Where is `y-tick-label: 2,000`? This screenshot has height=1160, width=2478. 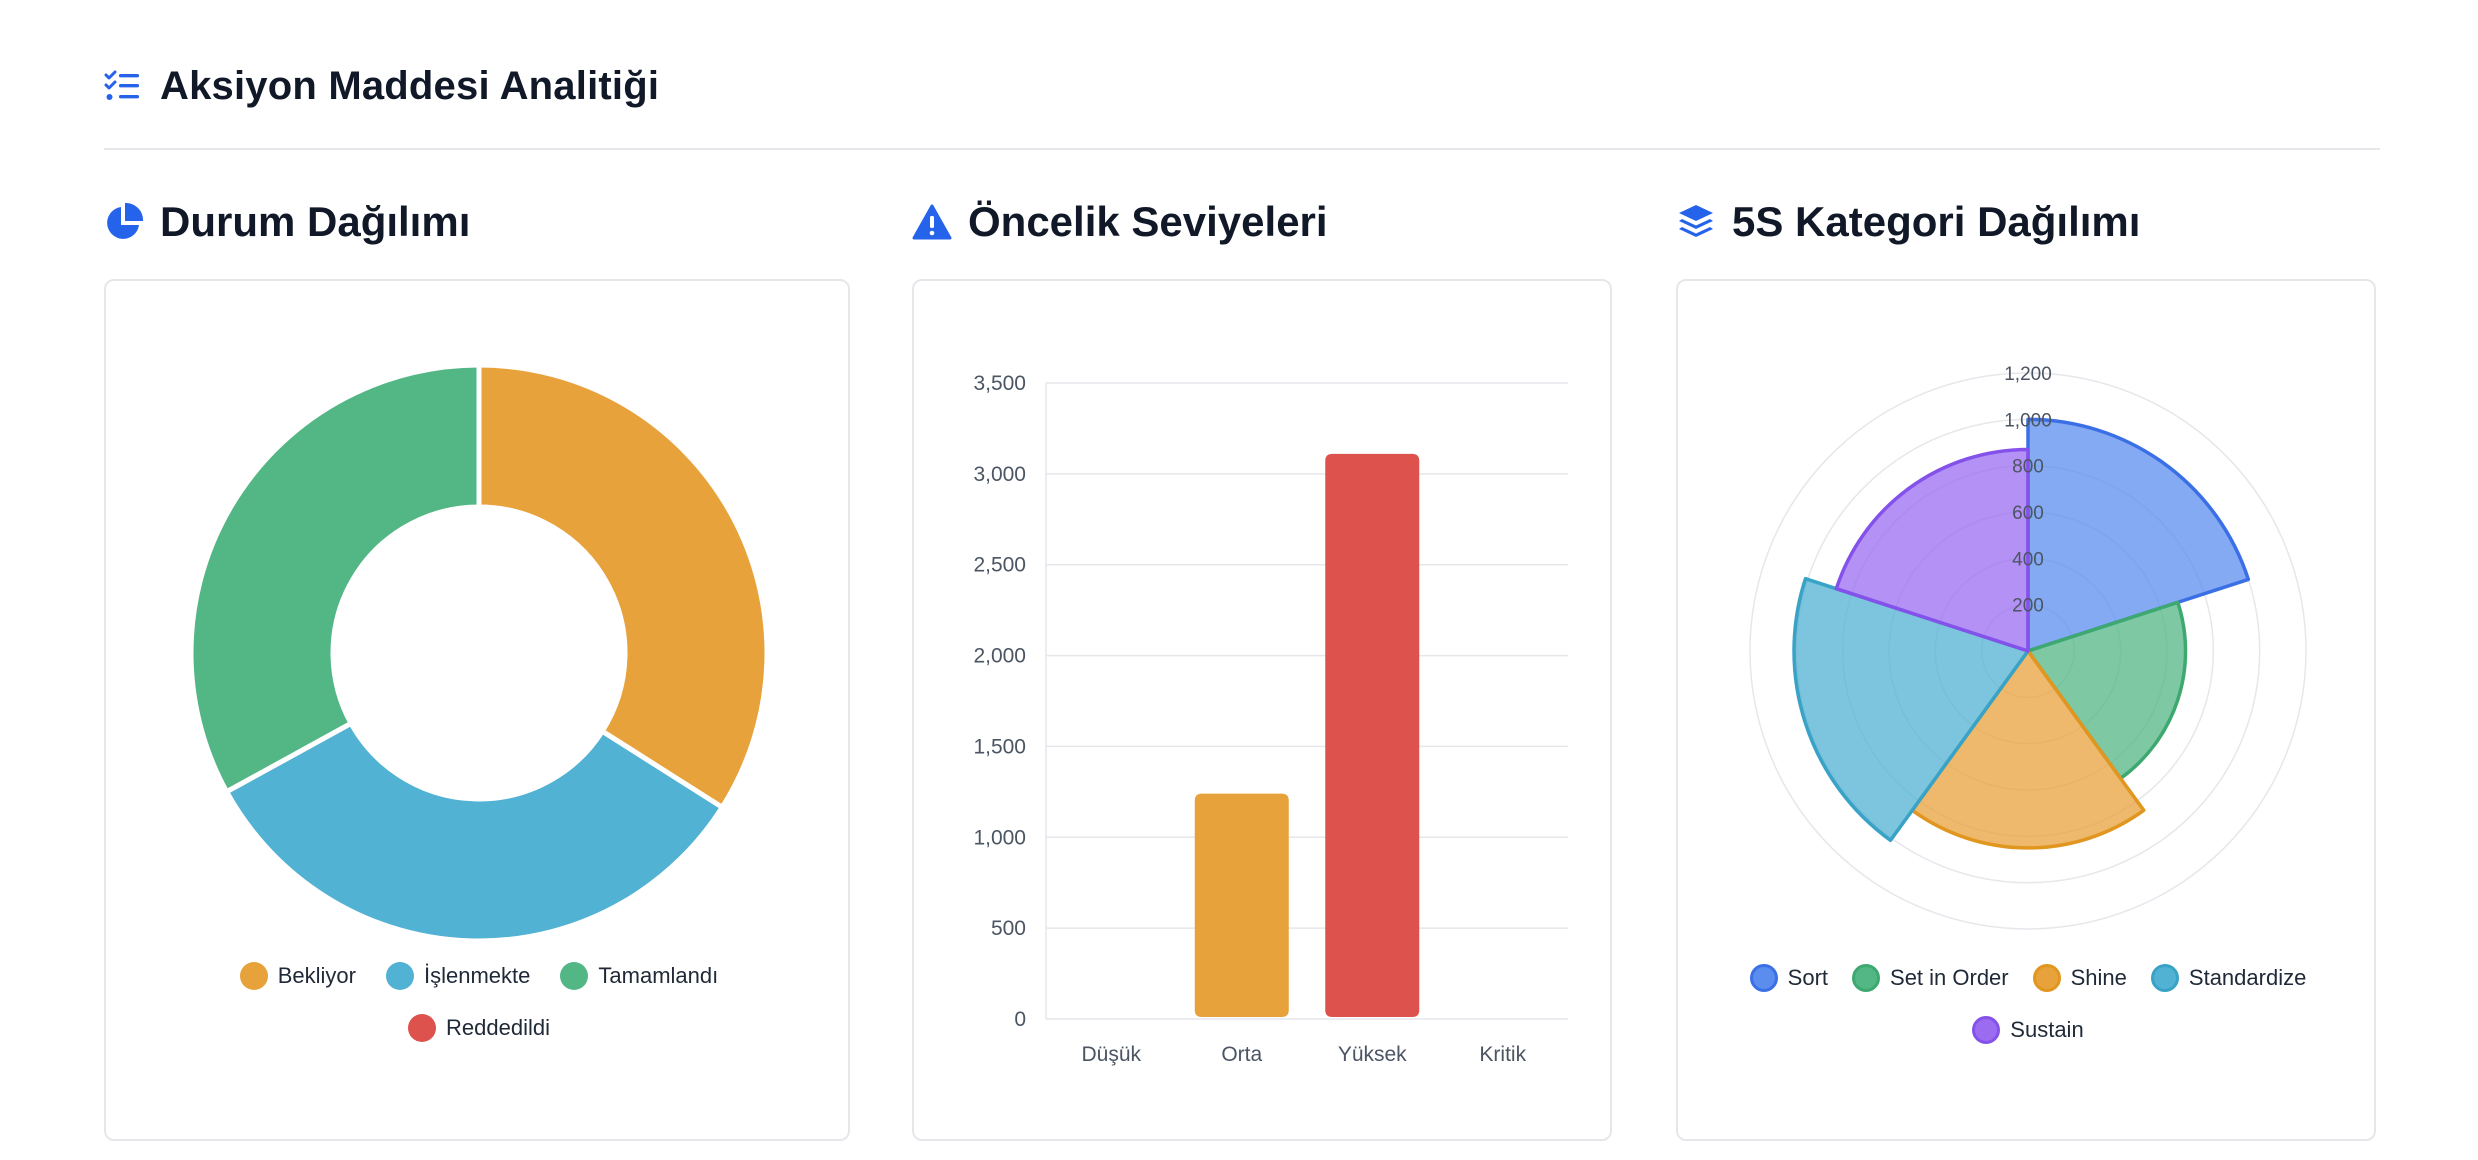
y-tick-label: 2,000 is located at coordinates (999, 656).